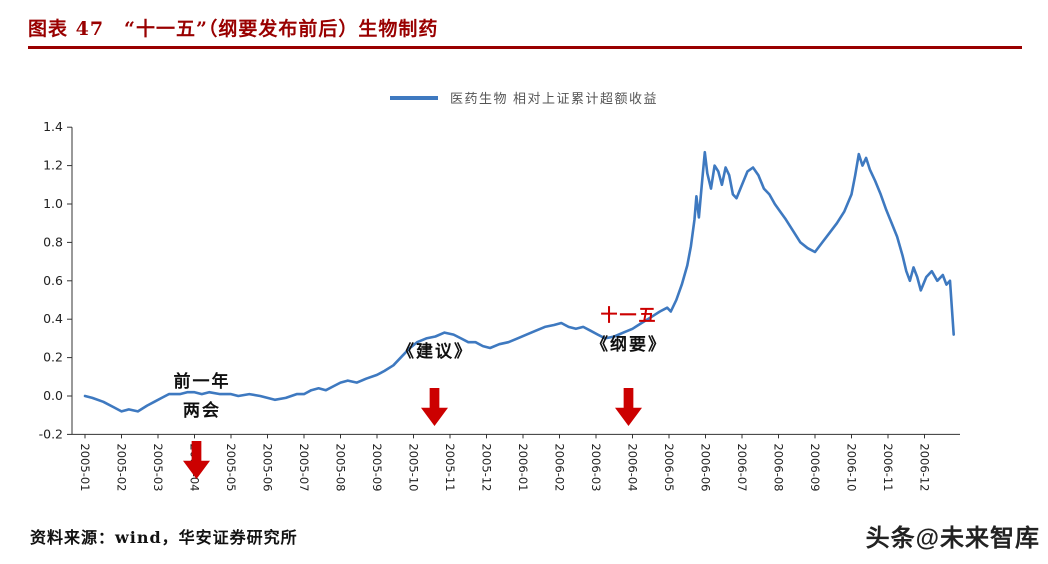 The height and width of the screenshot is (564, 1048). I want to click on annotation-previous-year-lianghui: 前一年 两会, so click(202, 397).